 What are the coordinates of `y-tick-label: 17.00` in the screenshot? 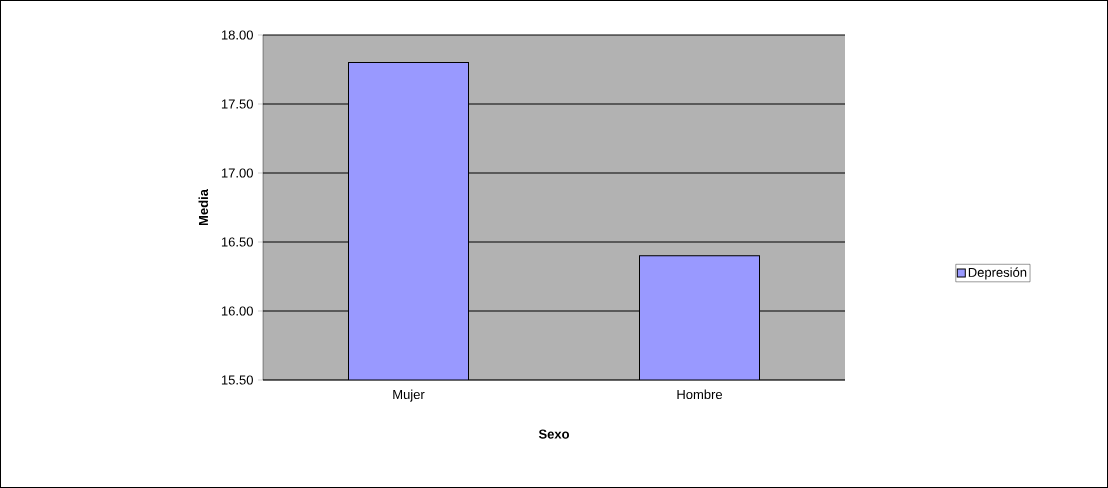 It's located at (237, 173).